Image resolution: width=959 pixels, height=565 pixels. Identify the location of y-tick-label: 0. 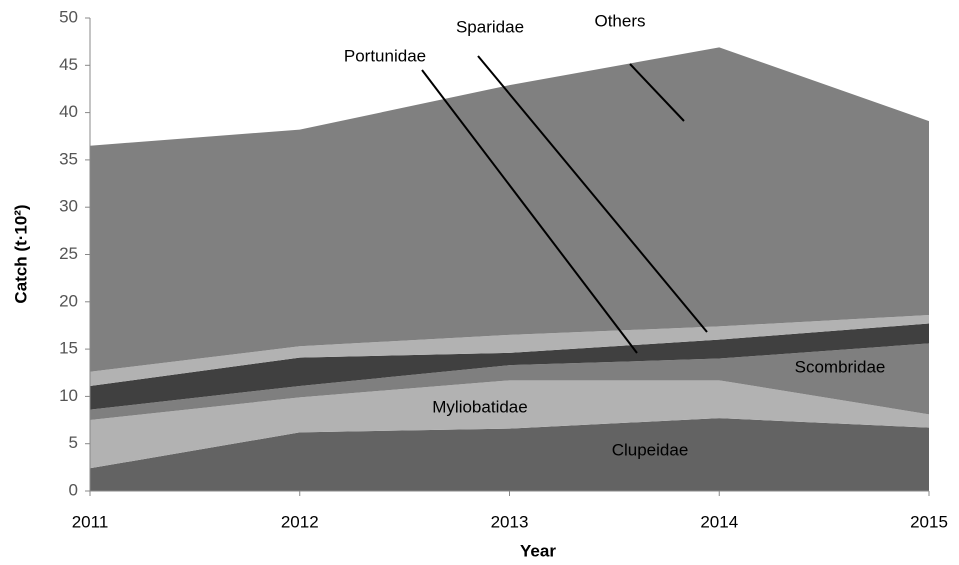
(73, 489).